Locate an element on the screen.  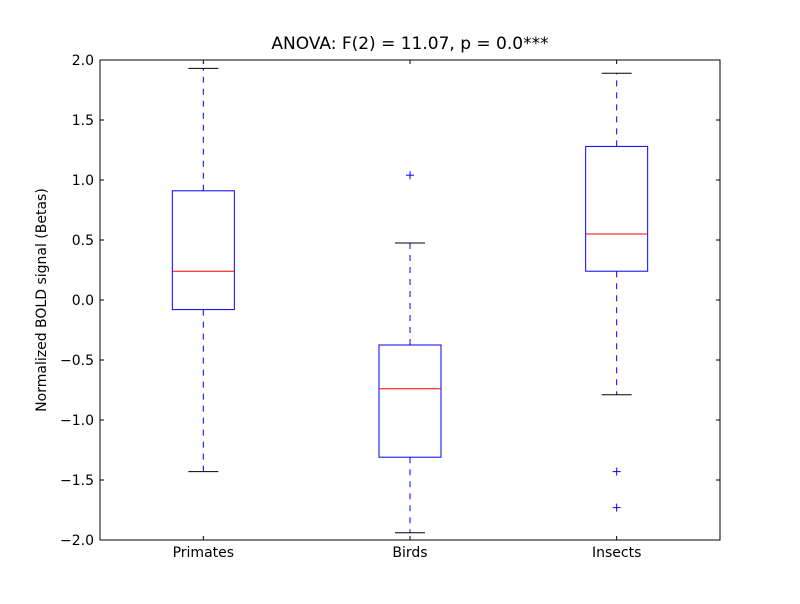
x-tick-label-insects: Insects is located at coordinates (616, 553).